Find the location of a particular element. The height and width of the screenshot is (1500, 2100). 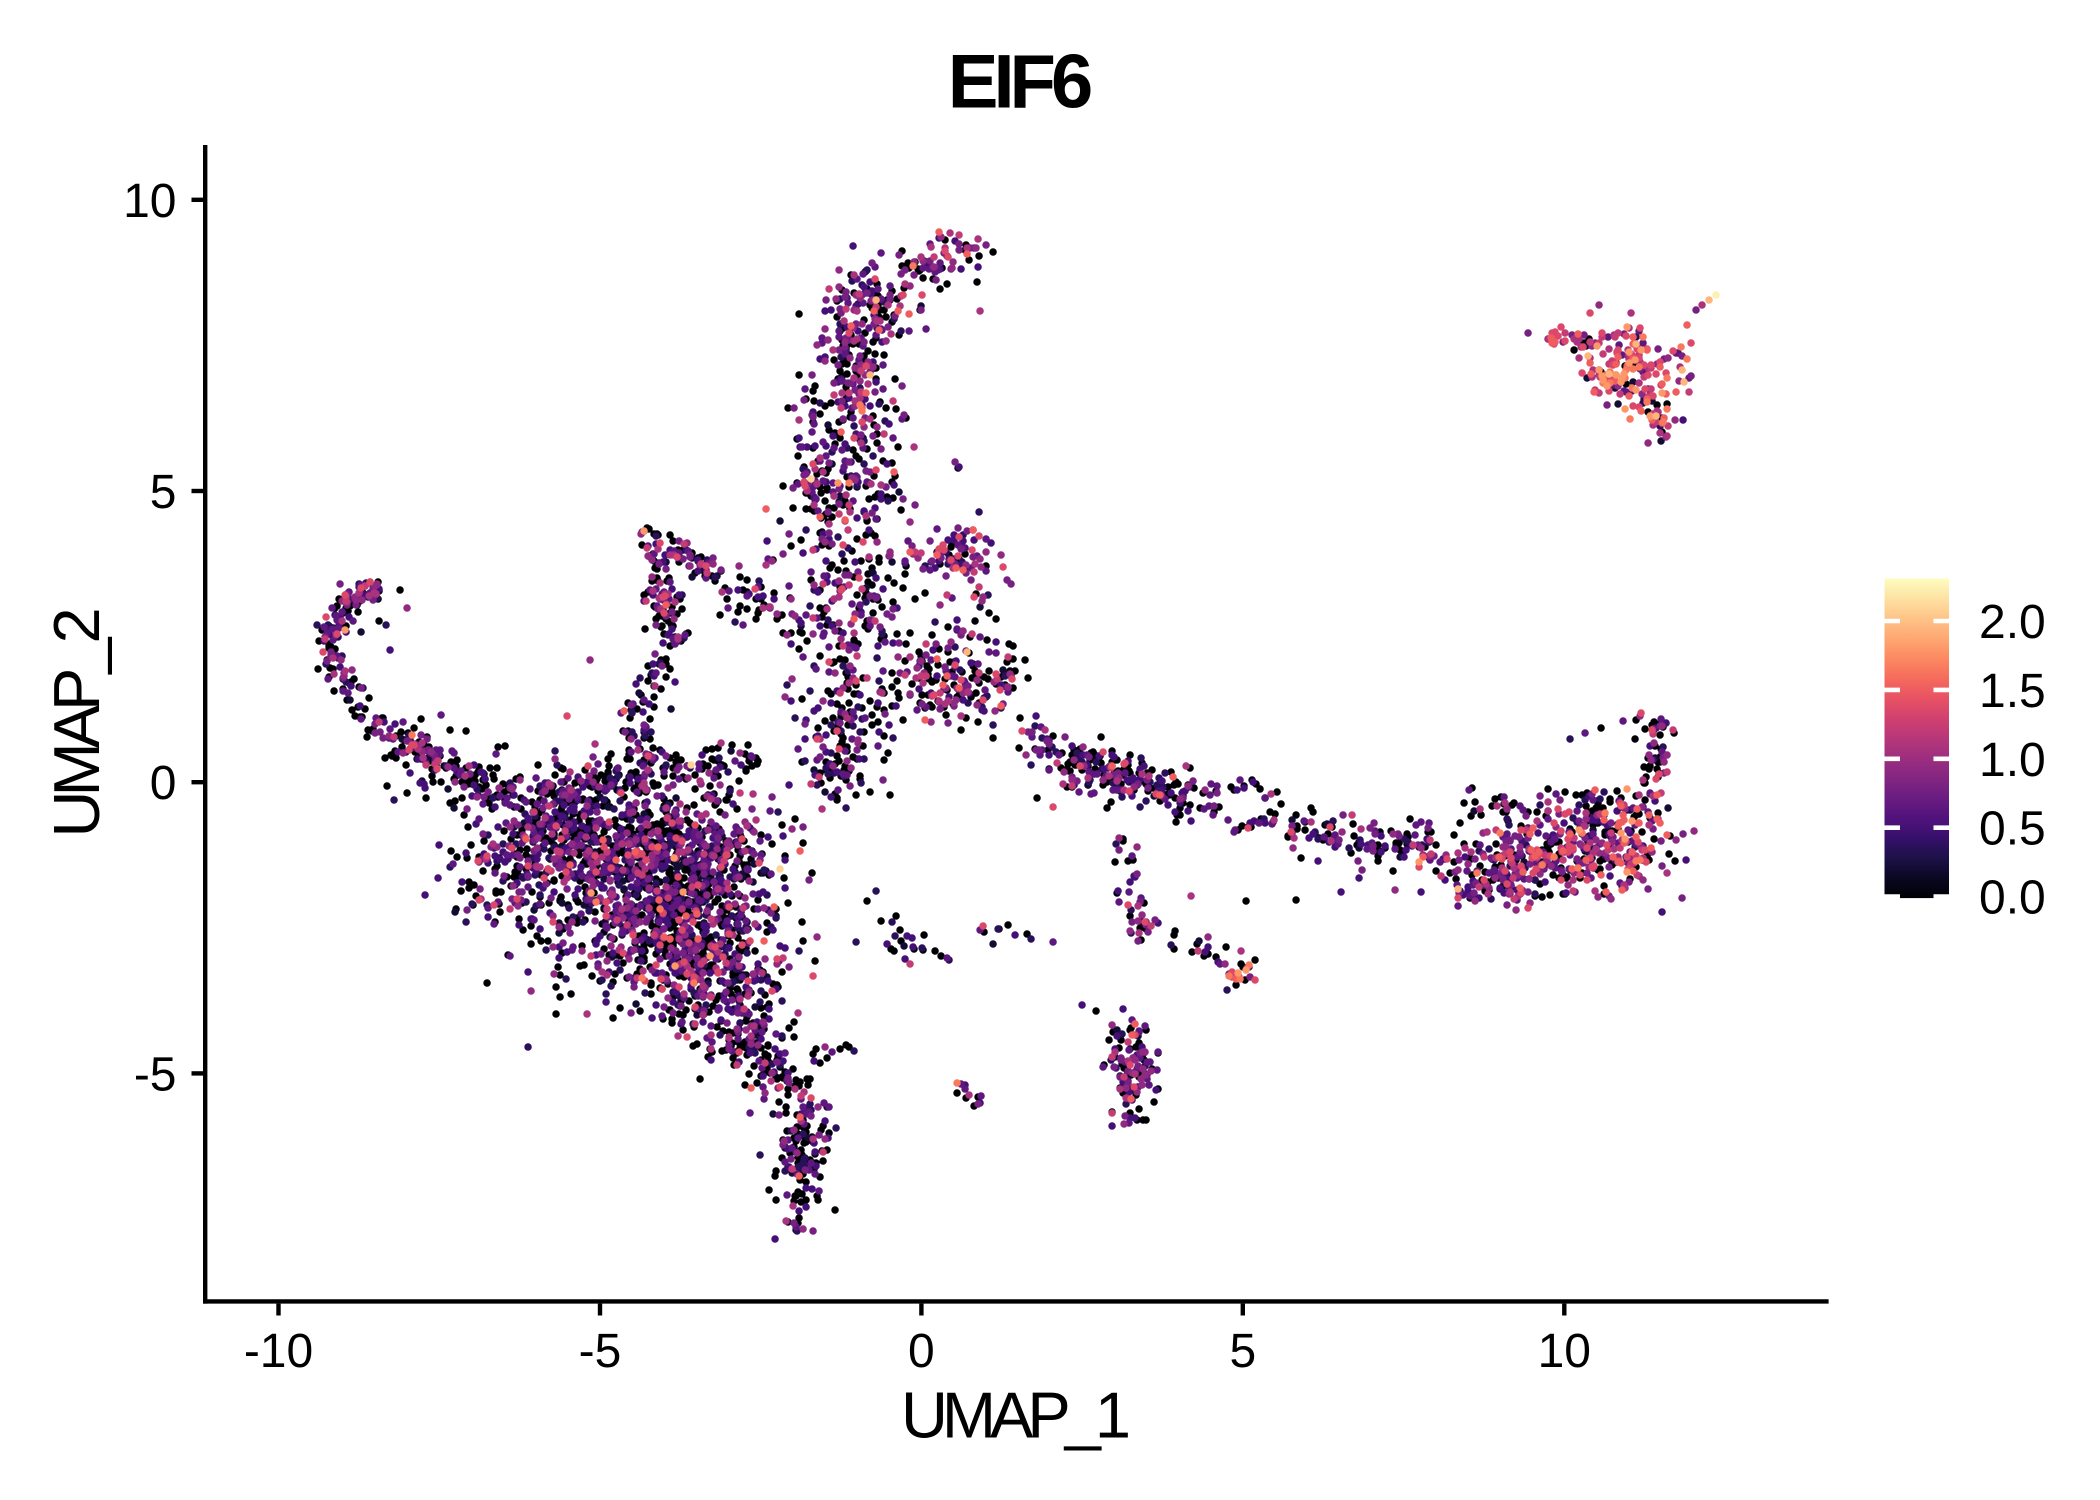

svg-text: UMAP_2 is located at coordinates (76, 724).